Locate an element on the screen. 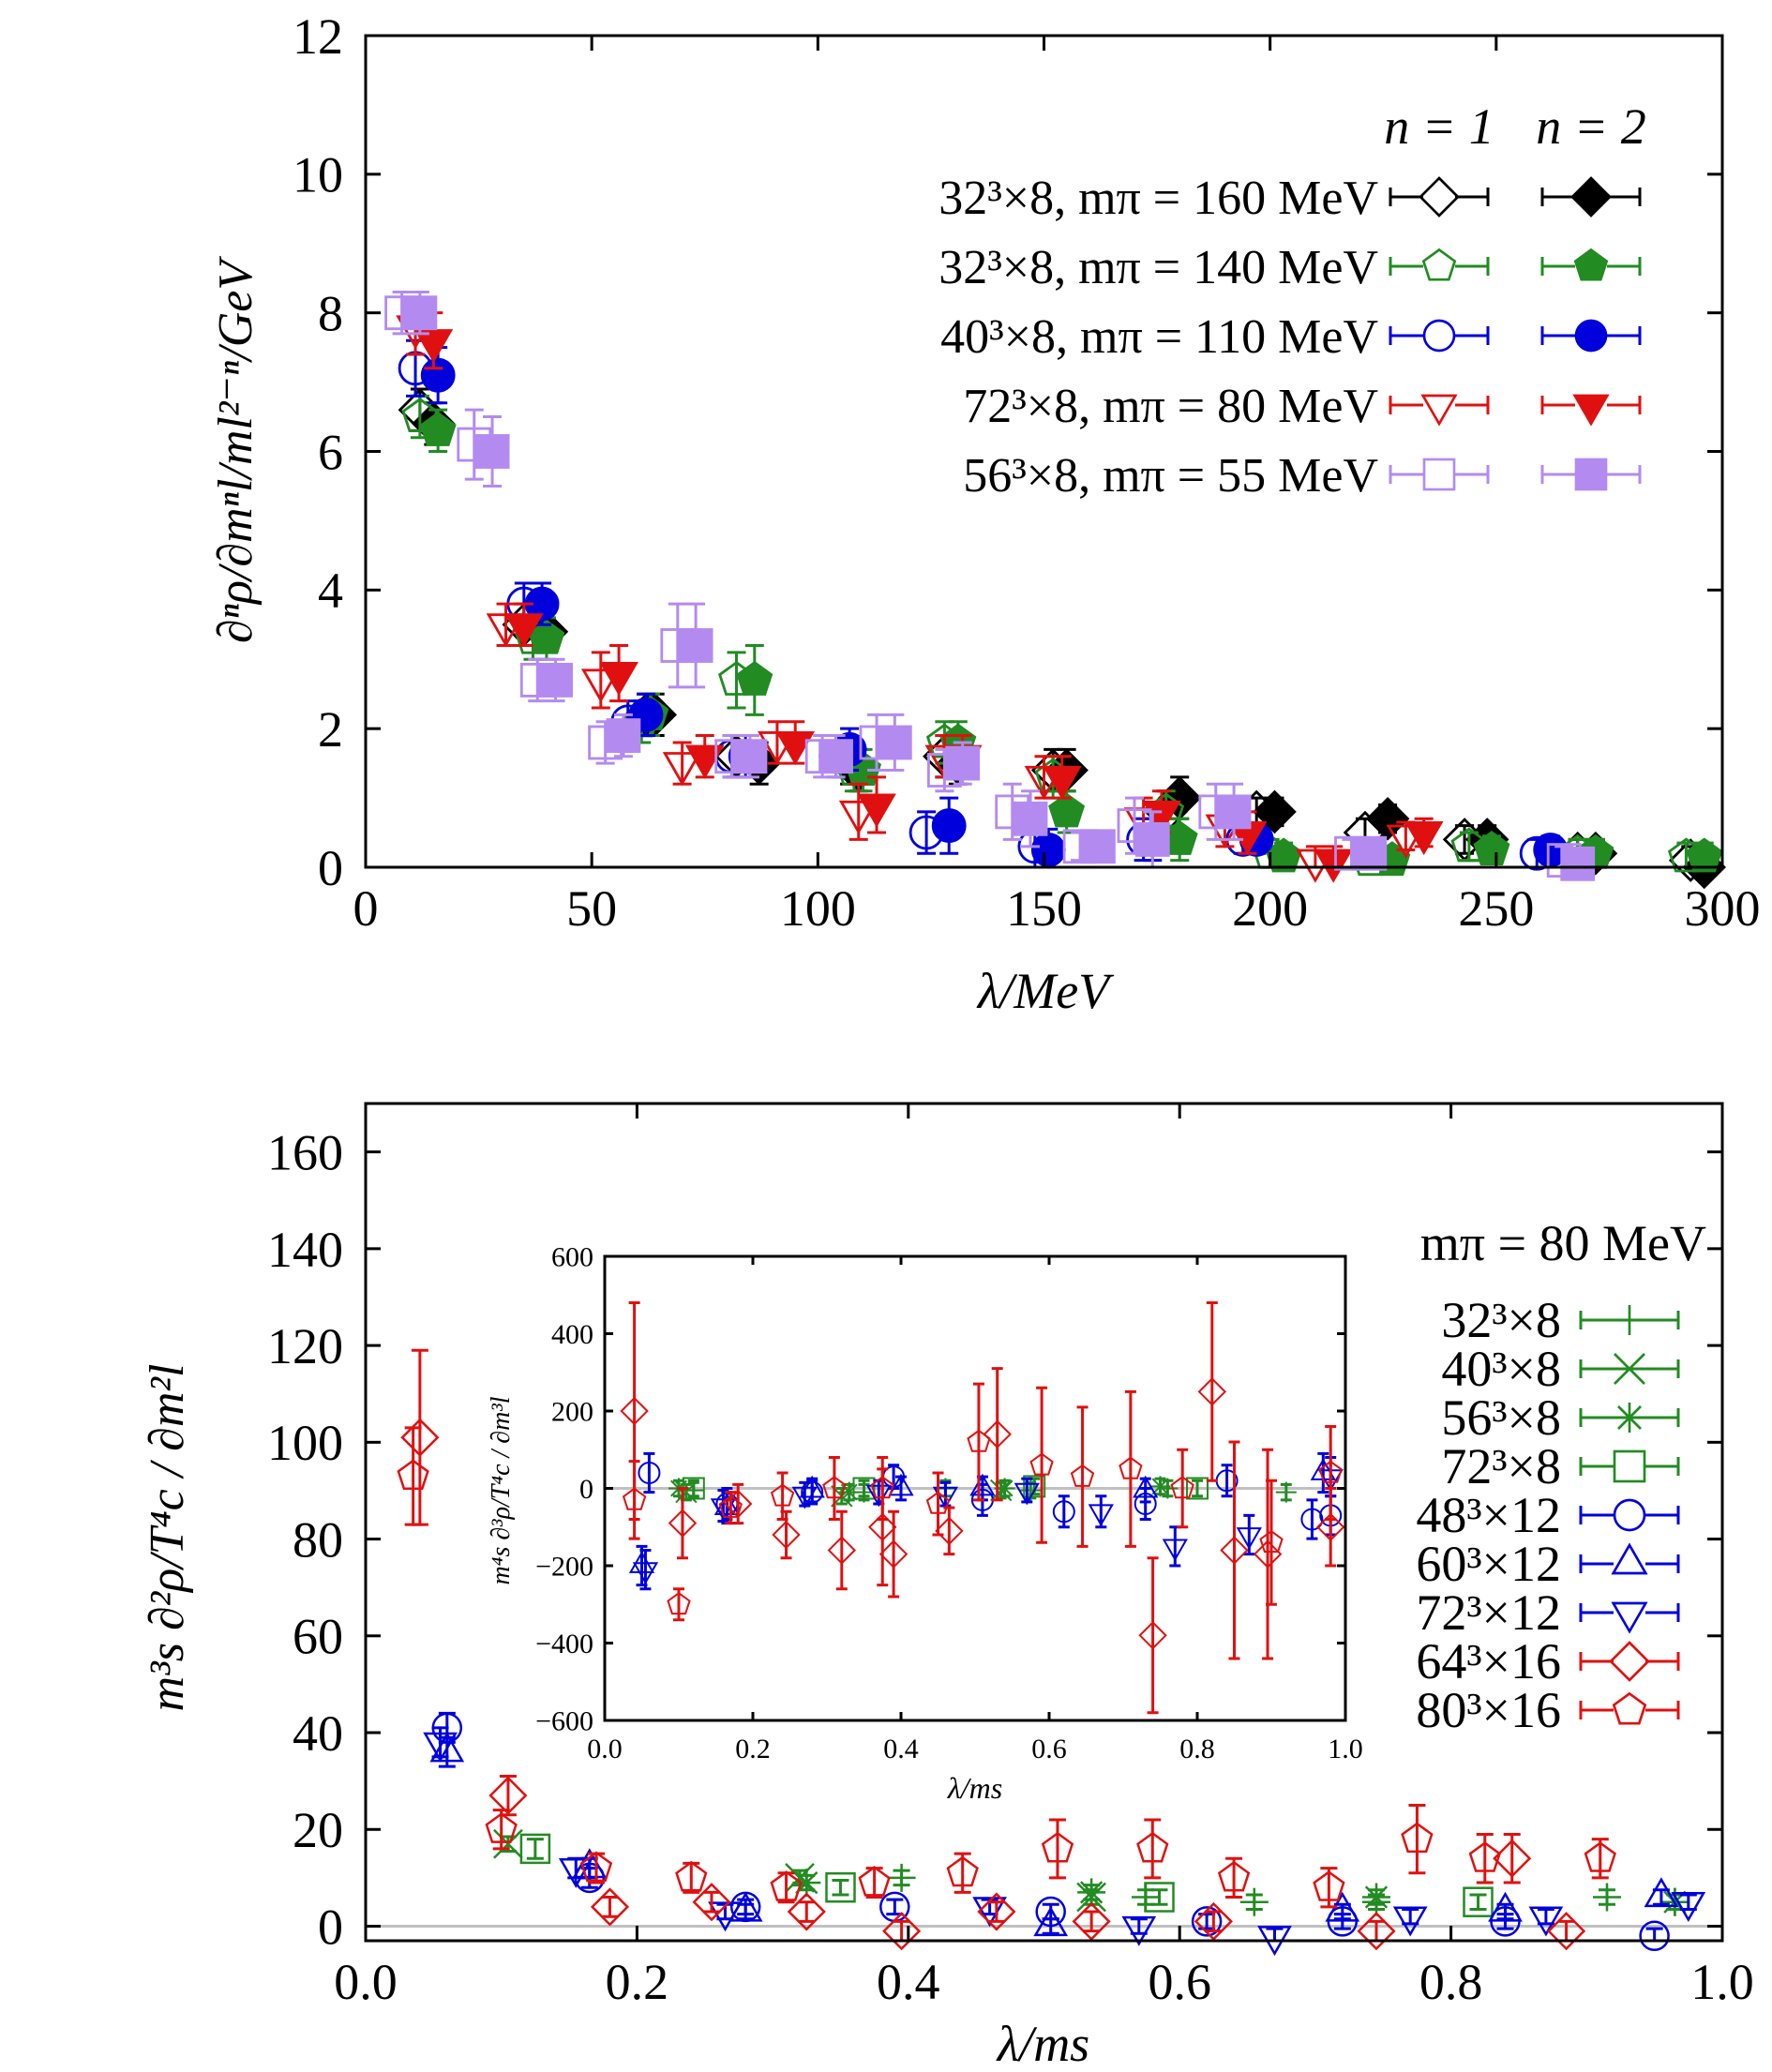 This screenshot has height=2072, width=1772. bottom-point-3-2-marker-group is located at coordinates (1159, 1897).